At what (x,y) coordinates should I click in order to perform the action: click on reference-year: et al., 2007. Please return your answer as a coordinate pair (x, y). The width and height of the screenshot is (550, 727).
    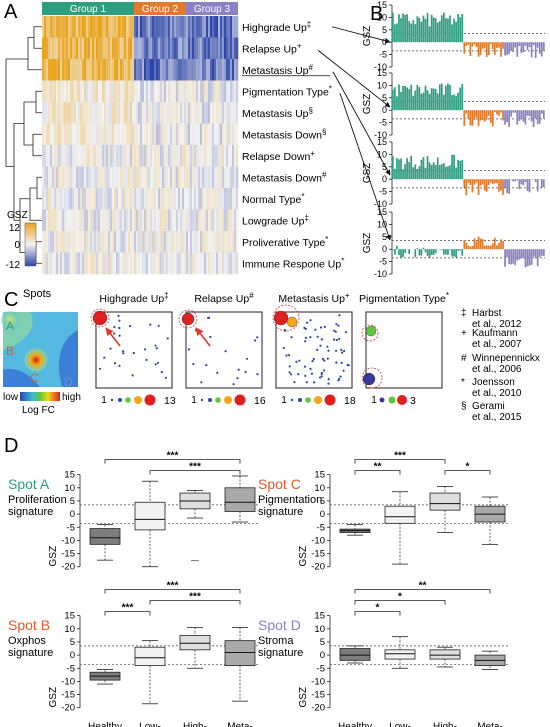
    Looking at the image, I should click on (497, 344).